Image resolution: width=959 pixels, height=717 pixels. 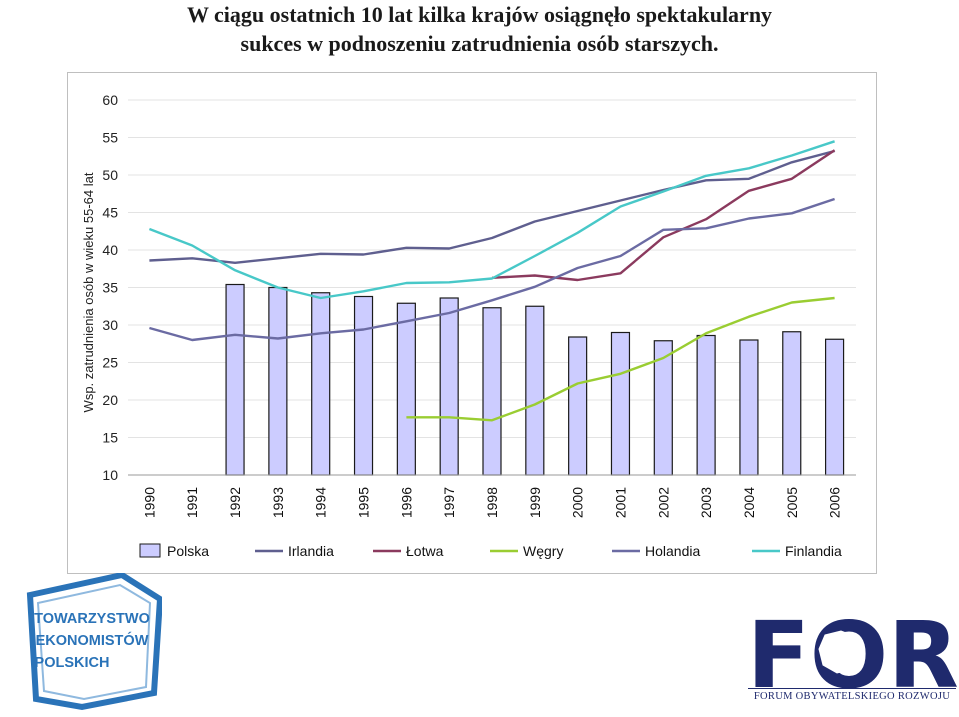 What do you see at coordinates (110, 138) in the screenshot?
I see `y-tick-label: 55` at bounding box center [110, 138].